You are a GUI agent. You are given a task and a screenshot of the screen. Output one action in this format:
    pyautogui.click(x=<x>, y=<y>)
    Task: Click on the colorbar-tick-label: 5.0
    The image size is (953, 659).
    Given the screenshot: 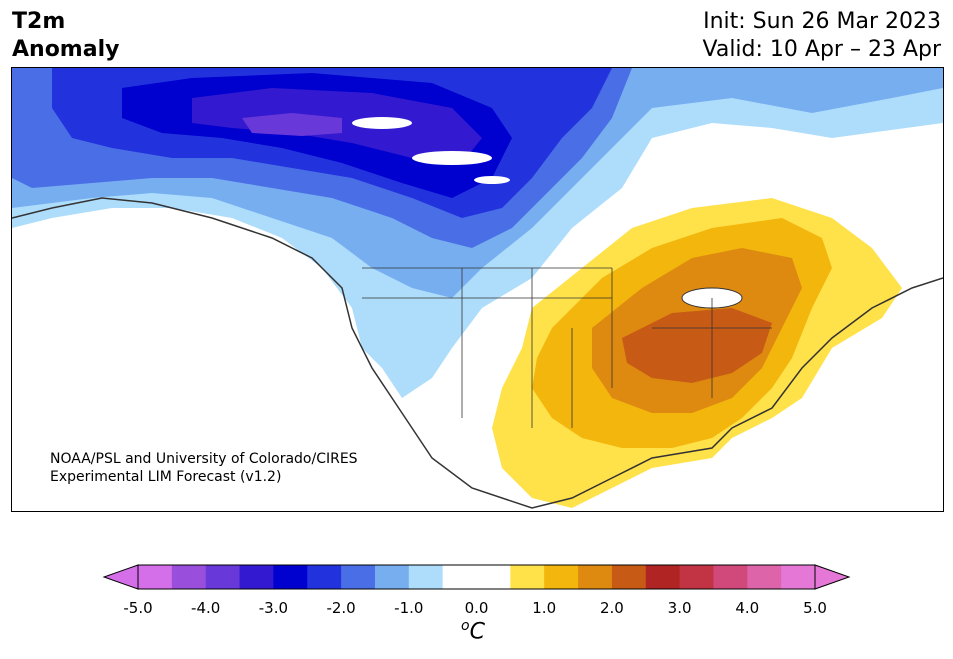 What is the action you would take?
    pyautogui.click(x=815, y=608)
    